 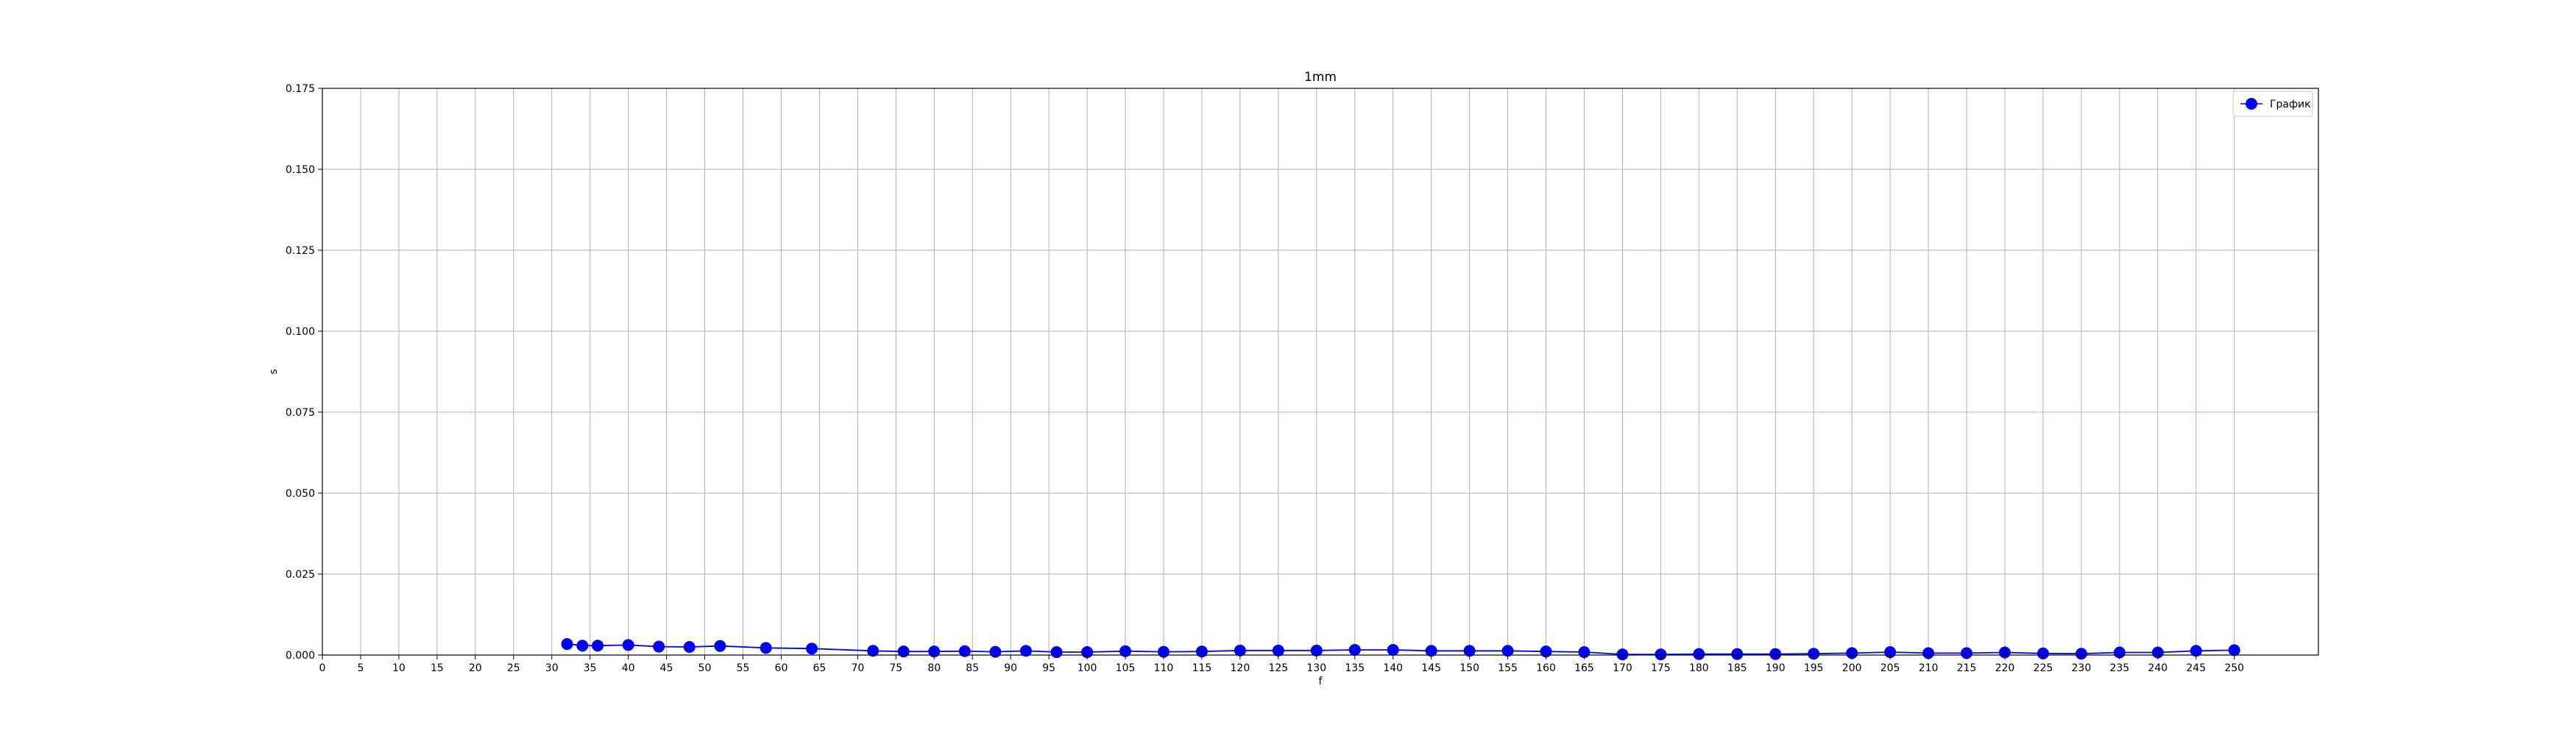 I want to click on x-tick-label: 150, so click(x=1469, y=668).